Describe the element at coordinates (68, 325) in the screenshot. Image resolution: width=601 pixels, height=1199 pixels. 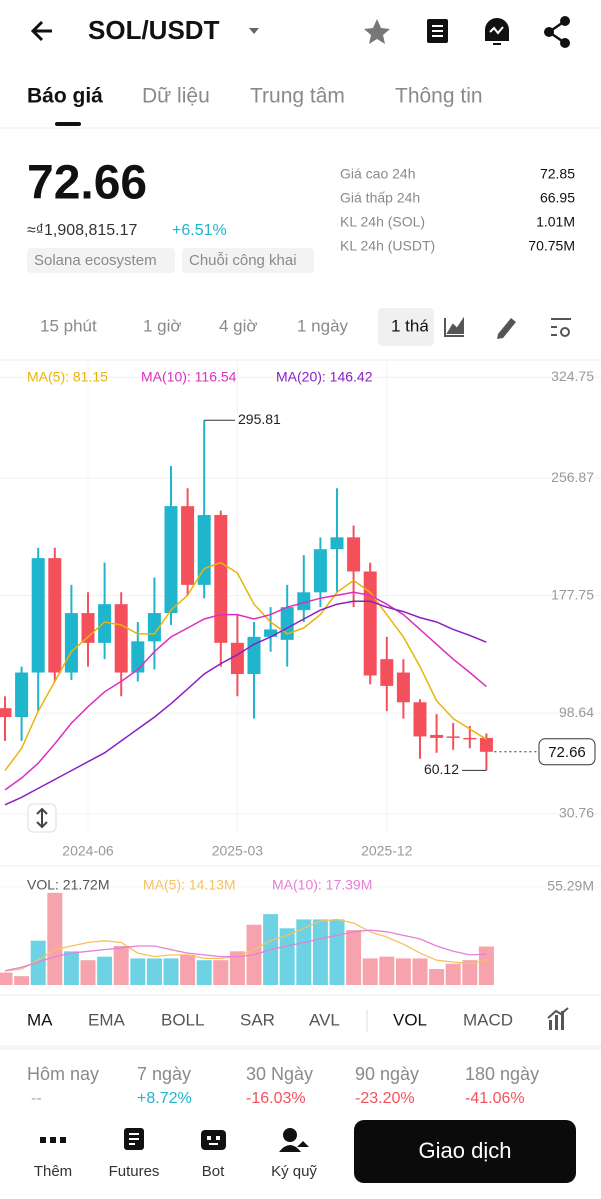
I see `interval: 15 phút` at that location.